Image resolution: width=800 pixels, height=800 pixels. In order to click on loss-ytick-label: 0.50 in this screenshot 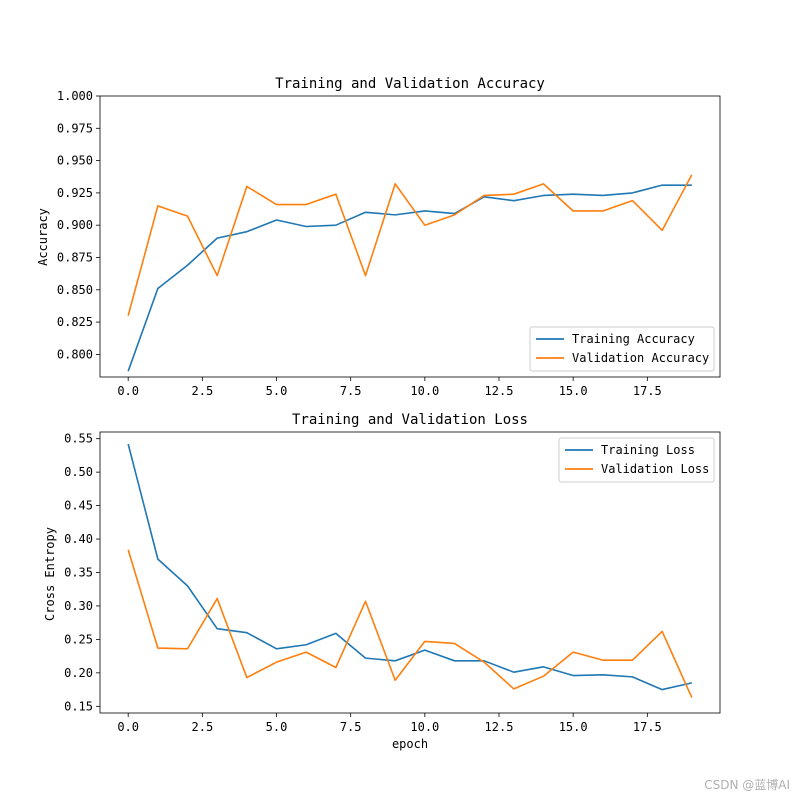, I will do `click(78, 472)`.